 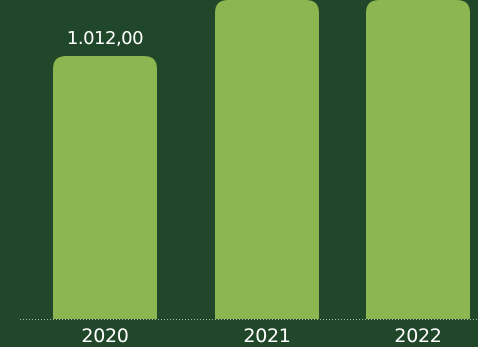 I want to click on x-tick-2022: 2022, so click(x=417, y=336).